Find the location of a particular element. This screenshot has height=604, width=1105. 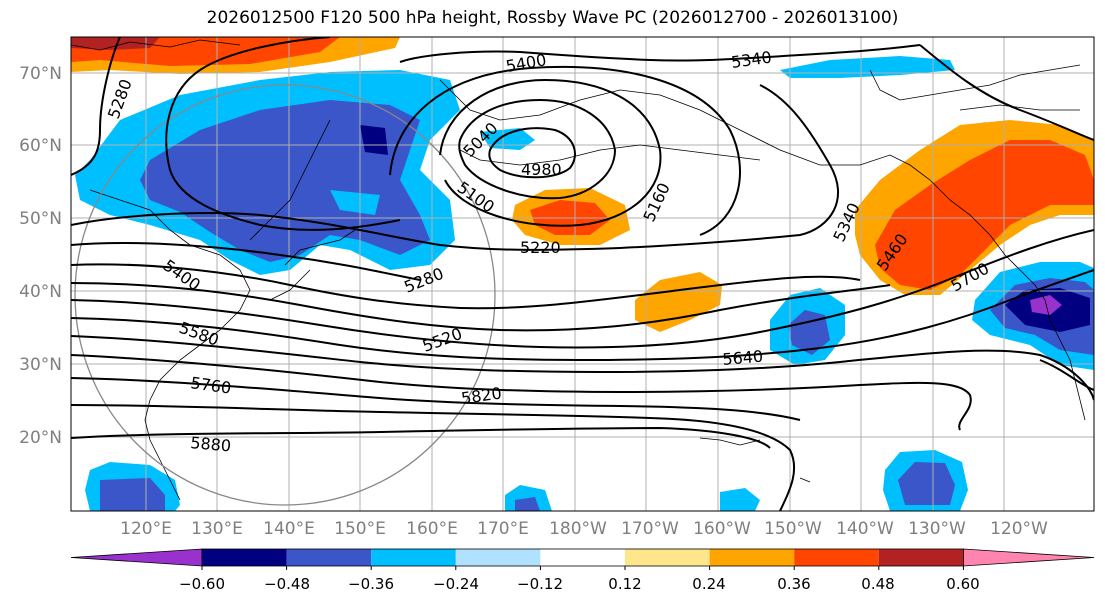

colorbar-tick-label: 0.48 is located at coordinates (877, 584).